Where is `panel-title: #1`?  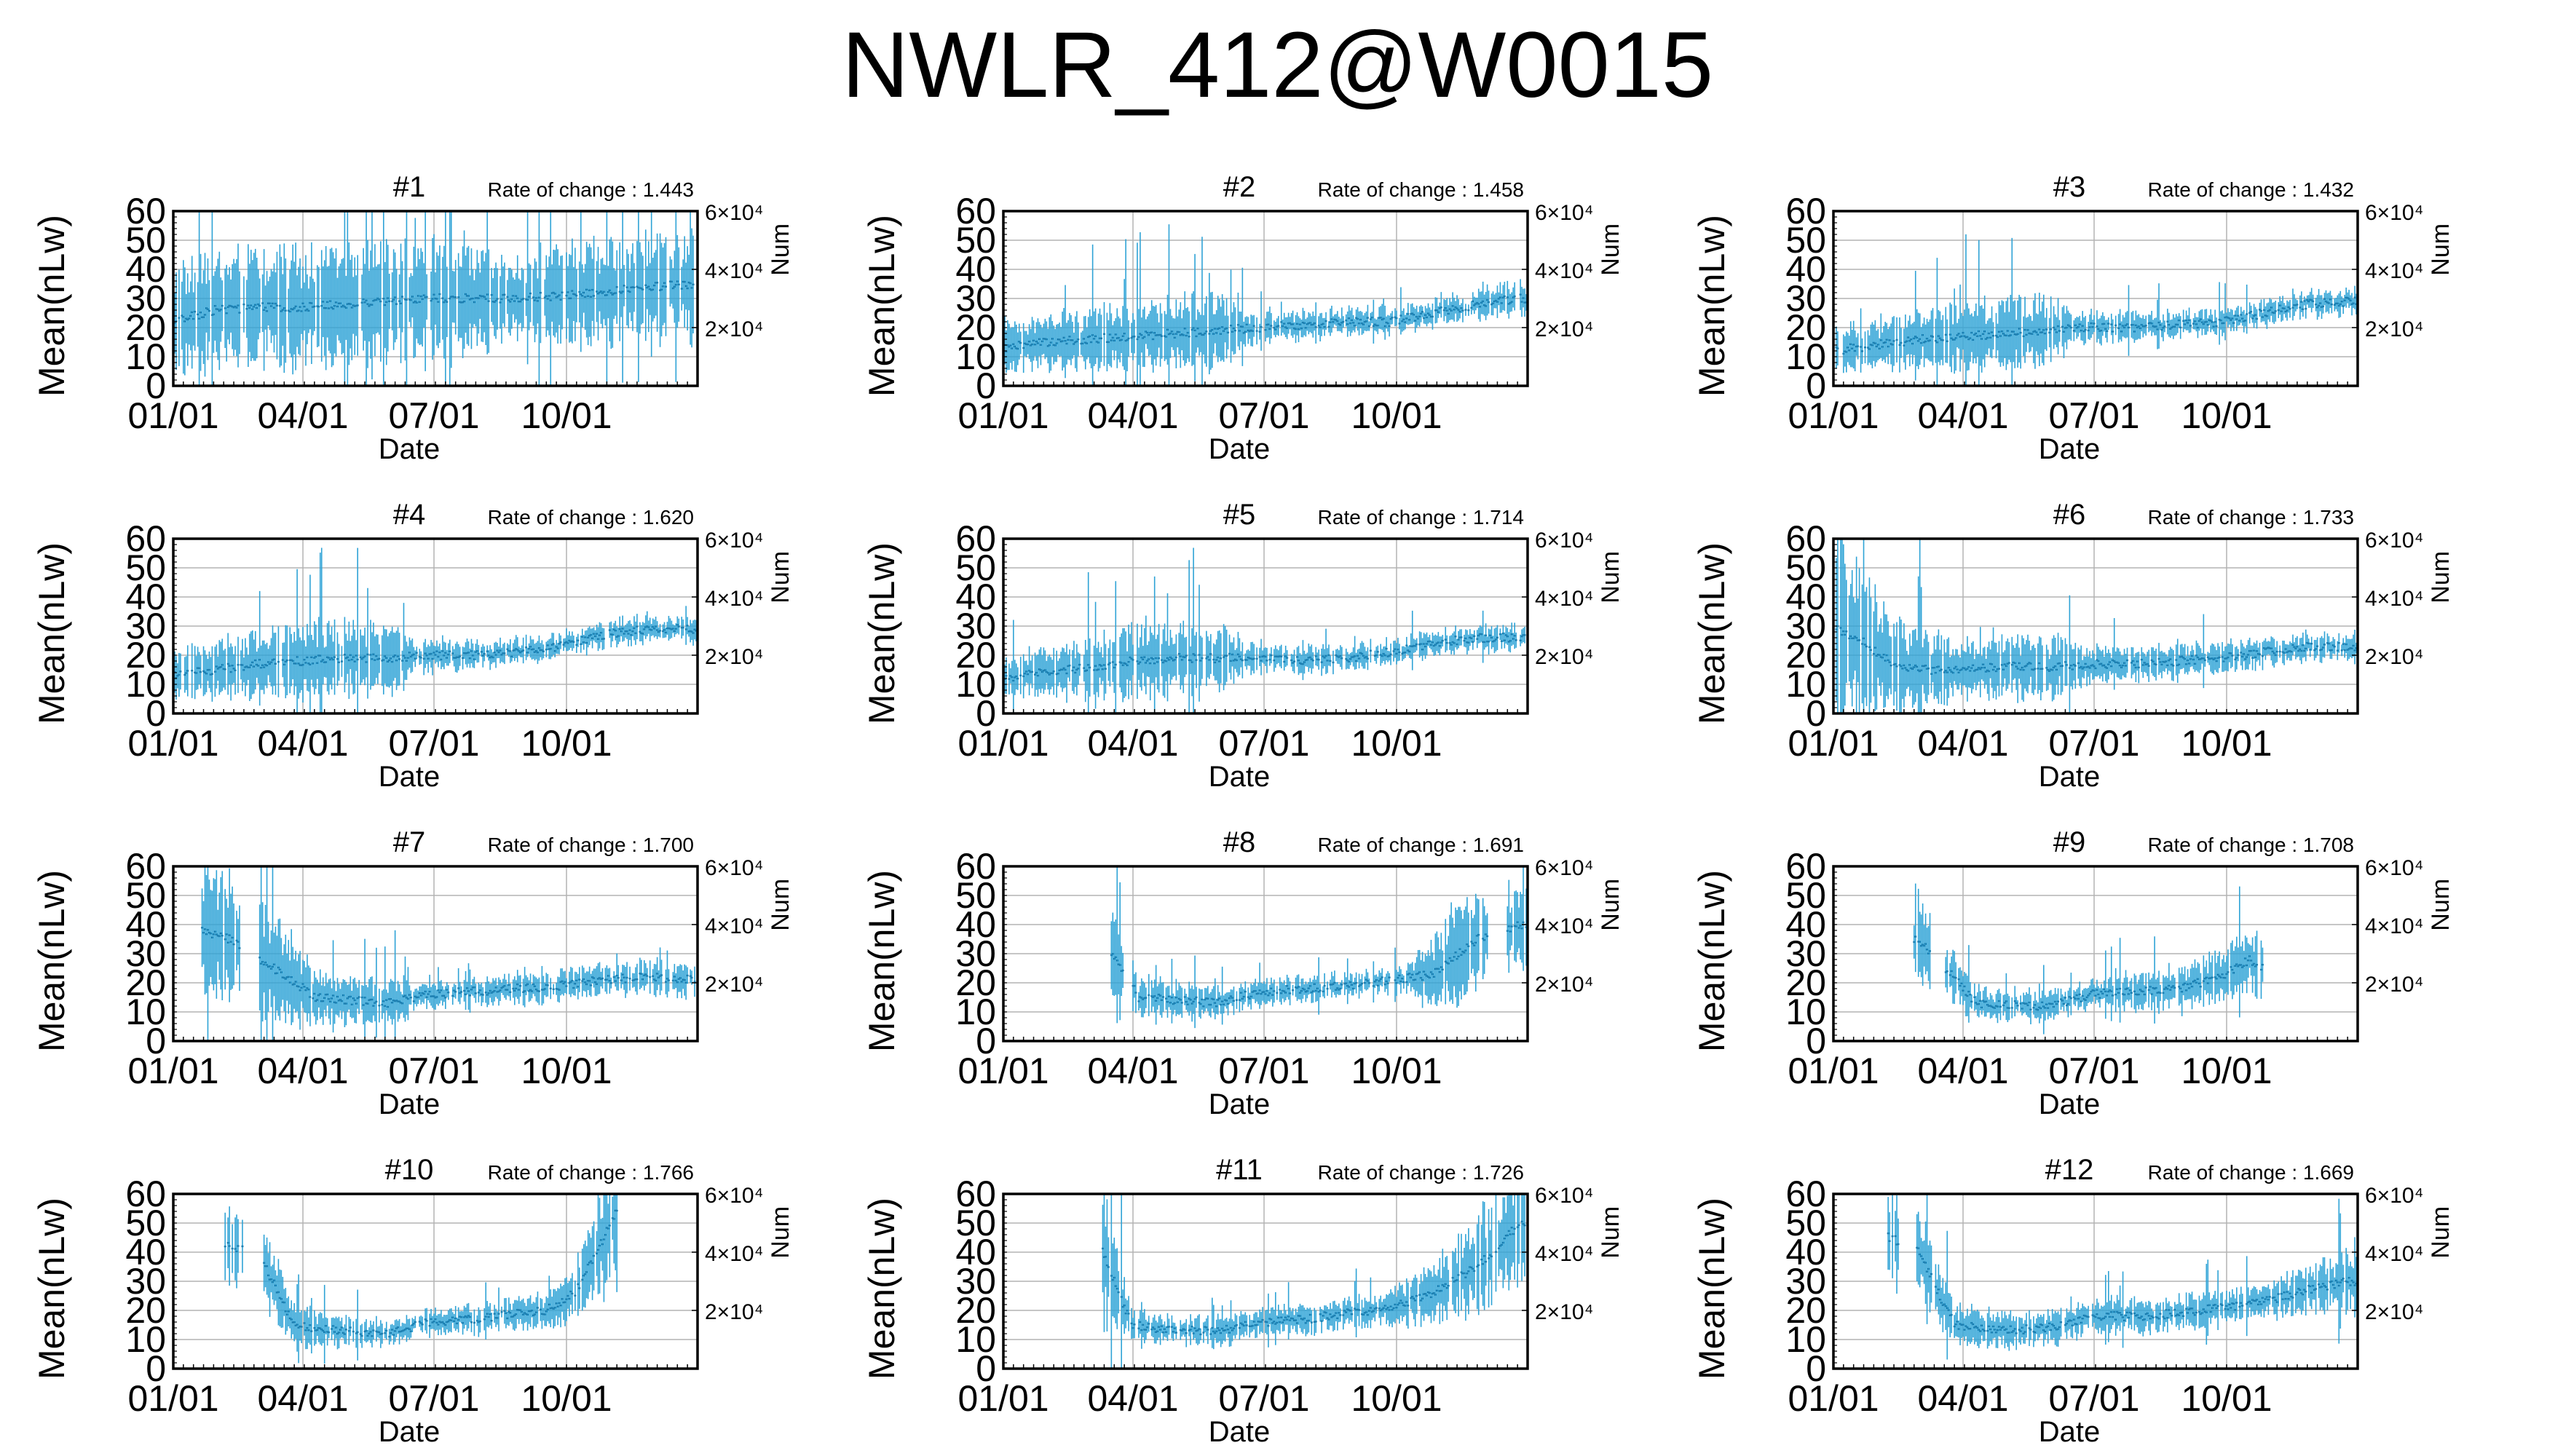
panel-title: #1 is located at coordinates (409, 187).